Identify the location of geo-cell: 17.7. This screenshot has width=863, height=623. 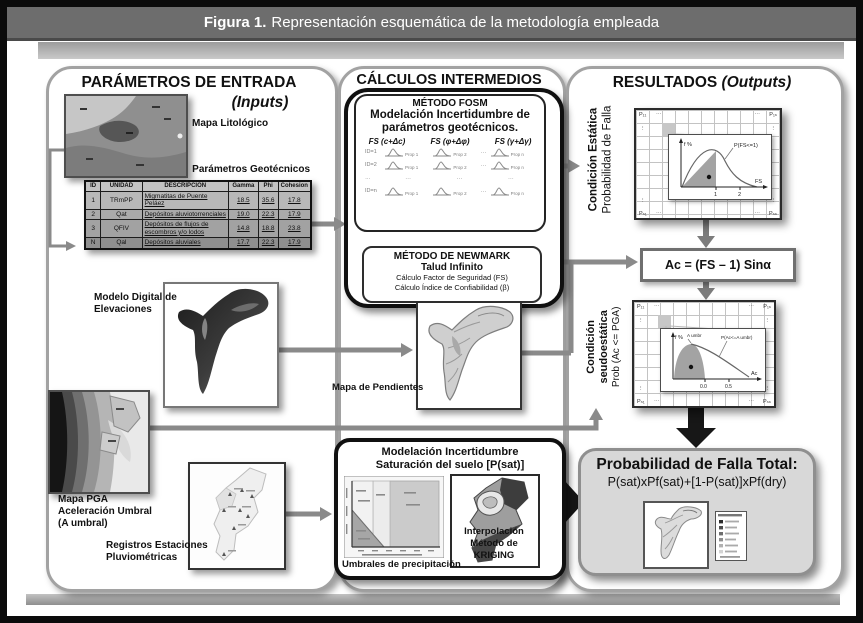
(243, 243).